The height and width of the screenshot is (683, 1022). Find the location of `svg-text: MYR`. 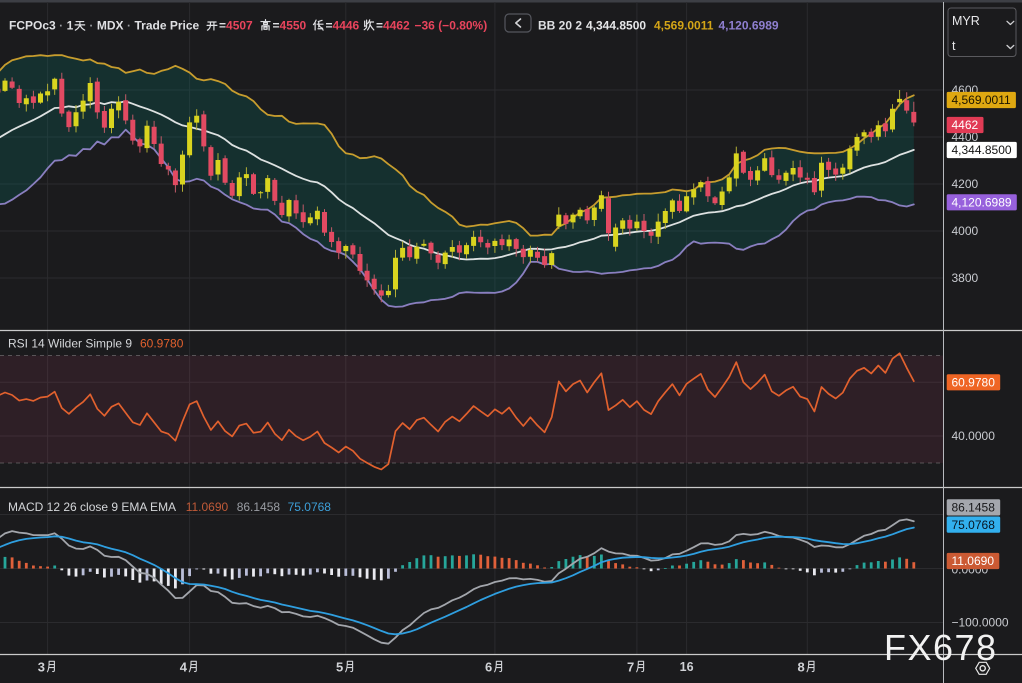

svg-text: MYR is located at coordinates (966, 21).